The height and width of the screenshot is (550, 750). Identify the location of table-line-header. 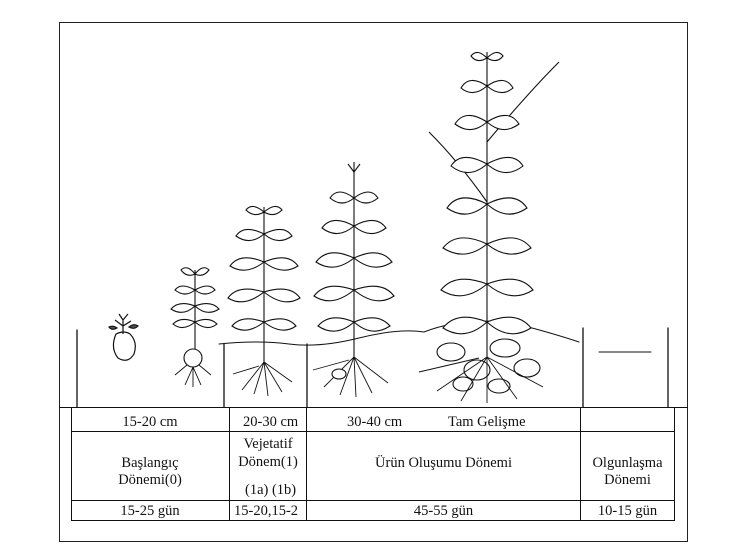
(373, 431).